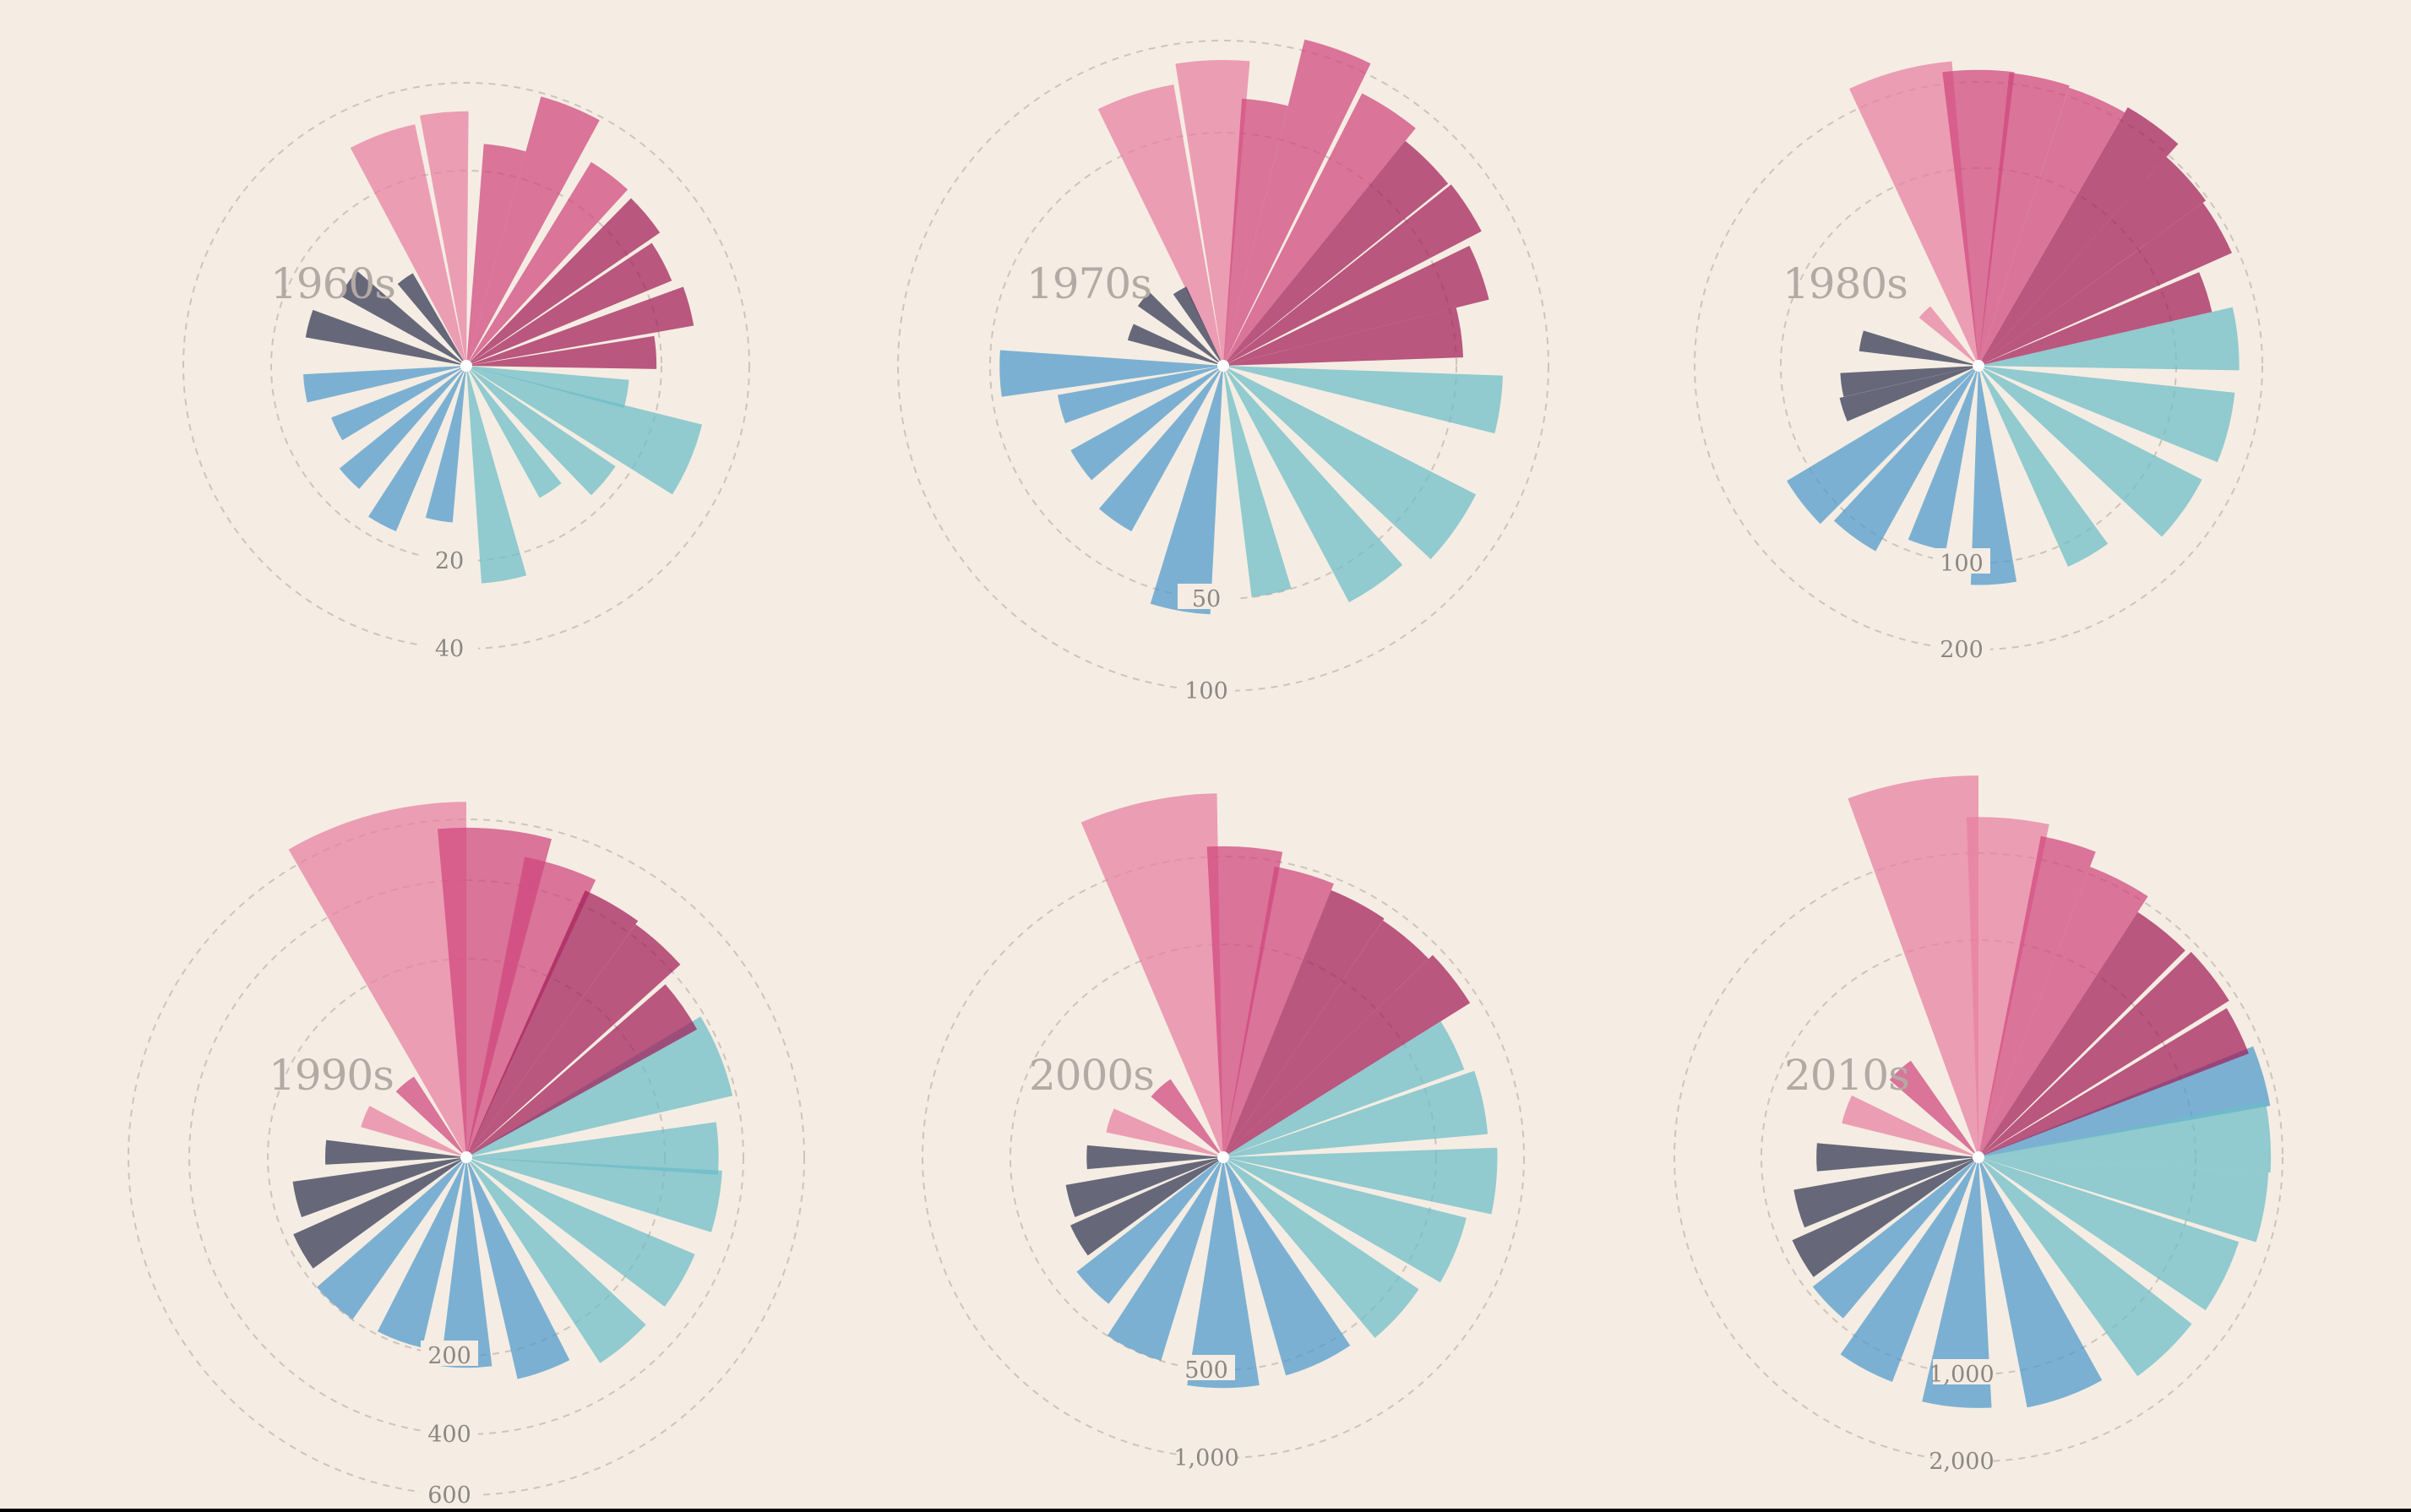  I want to click on ring-label: 2,000, so click(1961, 1462).